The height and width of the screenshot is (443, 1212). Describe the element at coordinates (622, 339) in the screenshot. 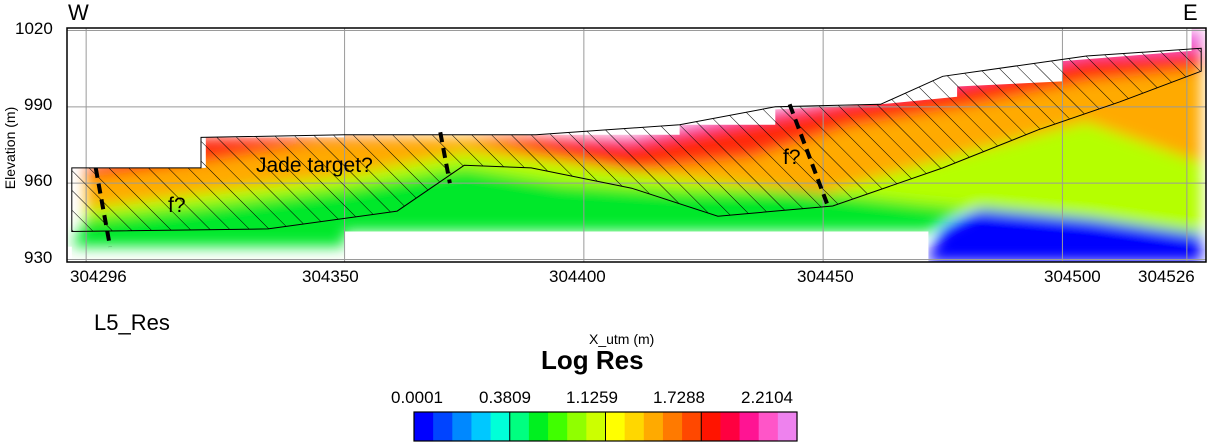

I see `x-axis-title: X_utm (m)` at that location.